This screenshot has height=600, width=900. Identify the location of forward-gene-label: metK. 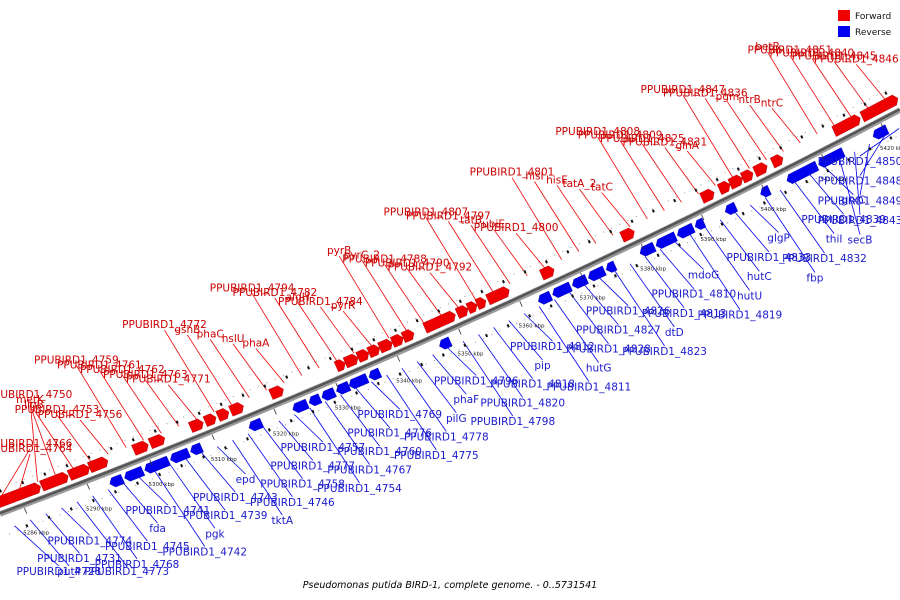
(30, 400).